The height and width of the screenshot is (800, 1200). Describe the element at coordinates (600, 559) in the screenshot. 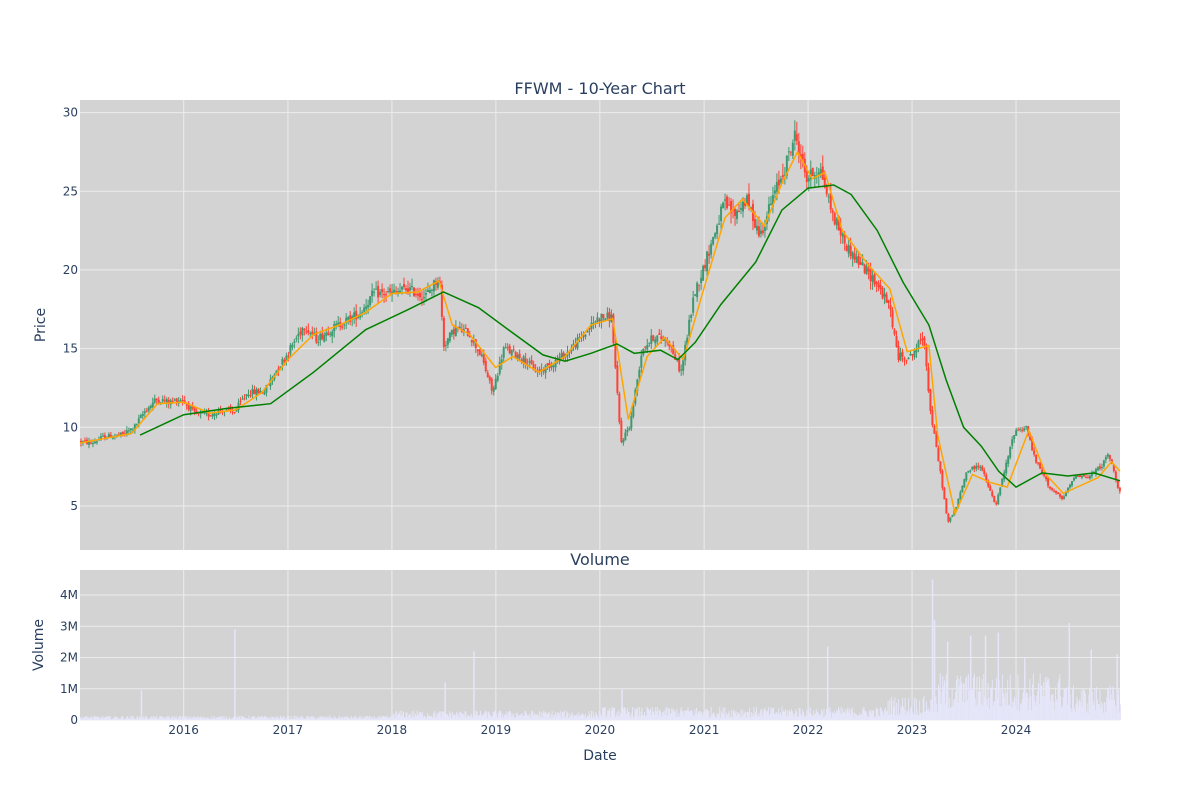

I see `volume-subplot-title: Volume` at that location.